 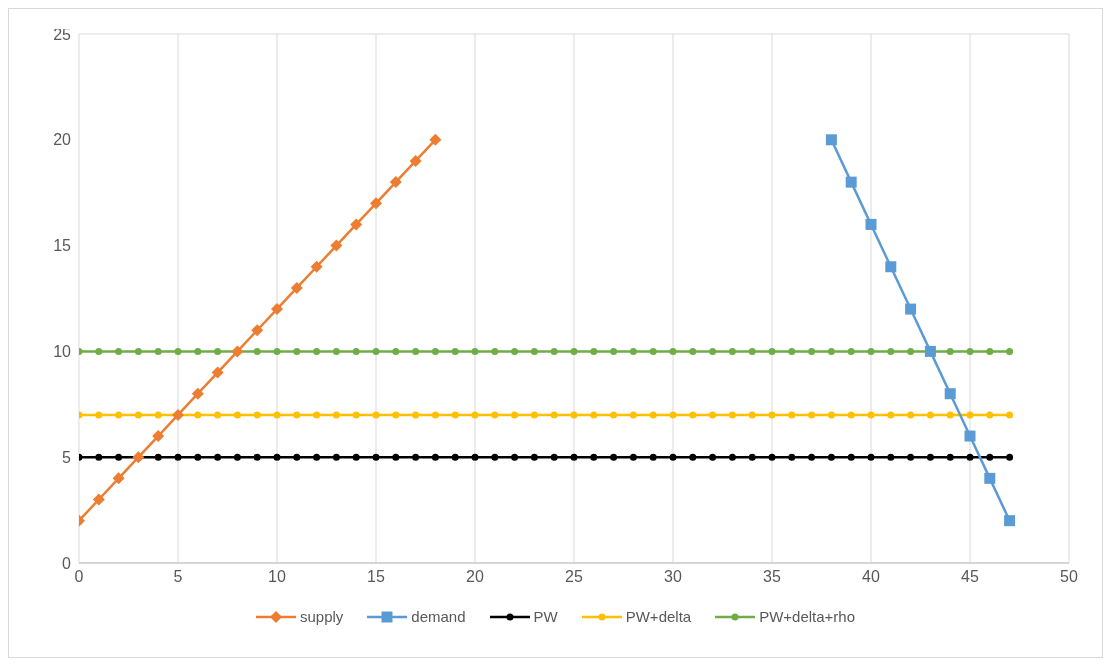 I want to click on x-tick-label: 45, so click(x=970, y=577).